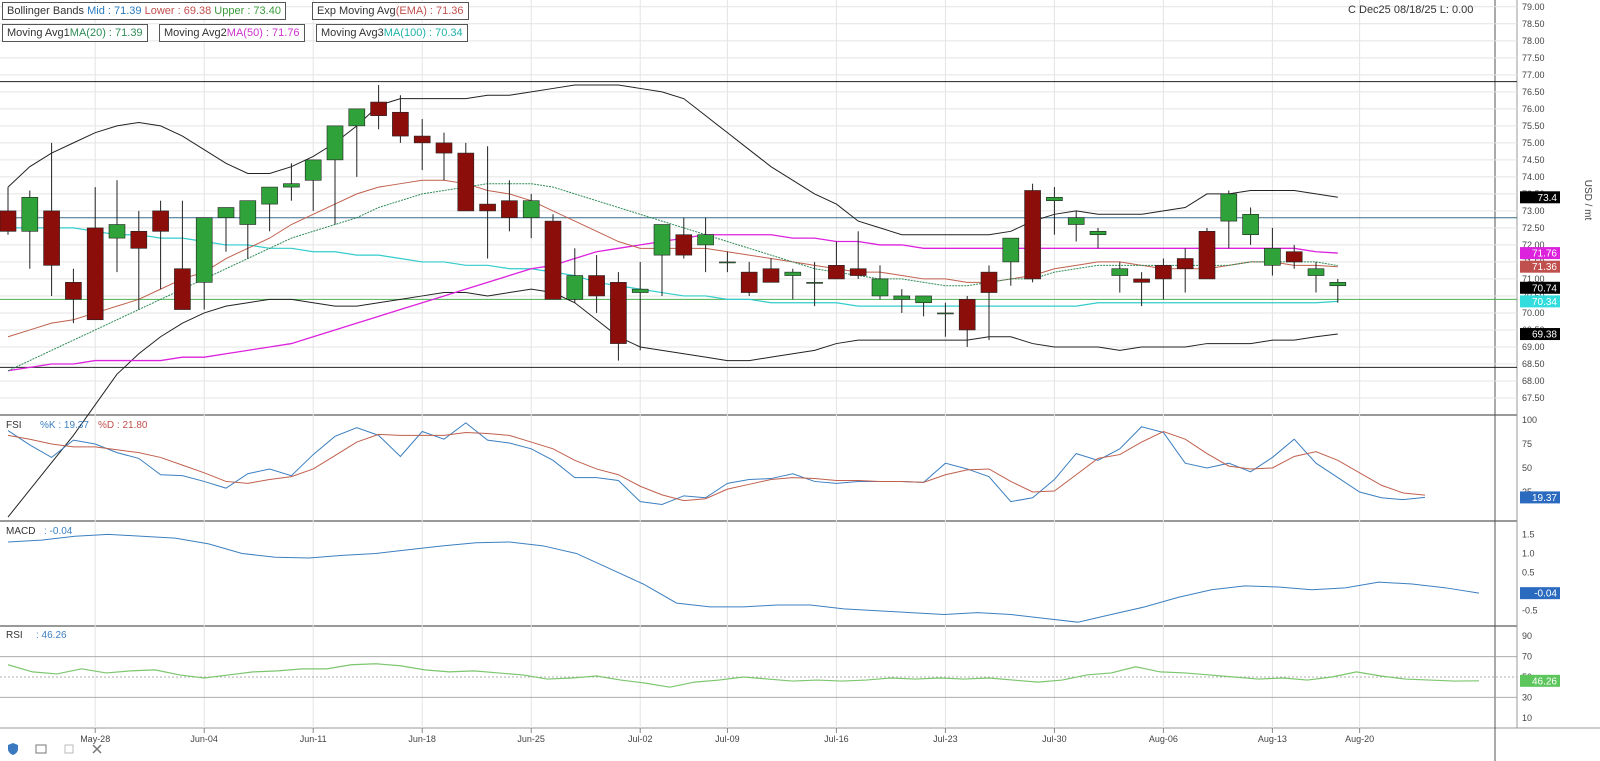 The width and height of the screenshot is (1600, 761). Describe the element at coordinates (531, 739) in the screenshot. I see `x-tick-label: Jun-25` at that location.